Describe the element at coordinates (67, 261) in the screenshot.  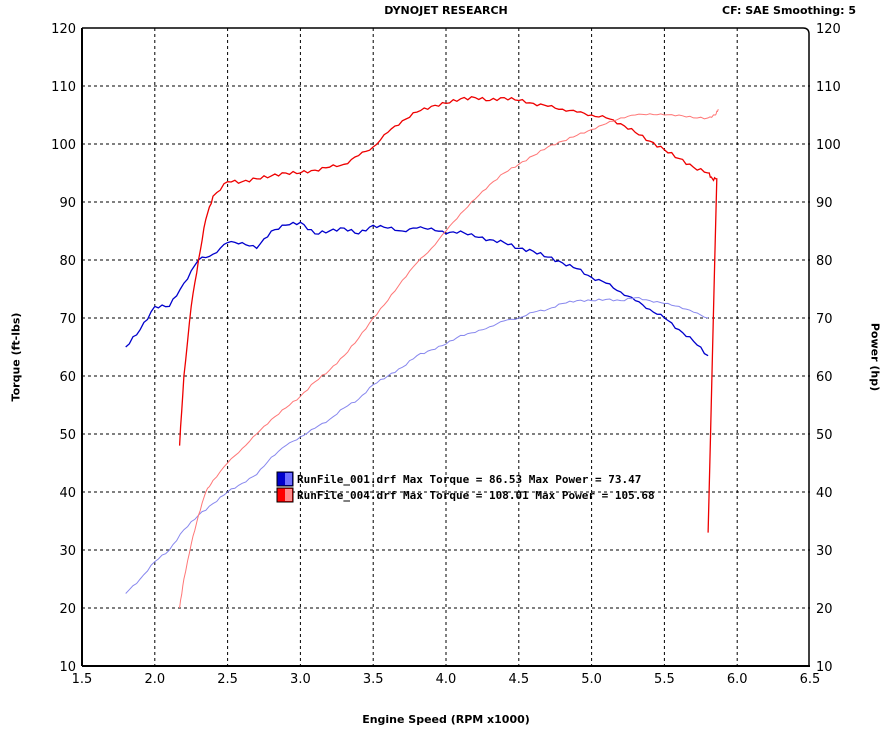
I see `y-tick-label-left: 80` at that location.